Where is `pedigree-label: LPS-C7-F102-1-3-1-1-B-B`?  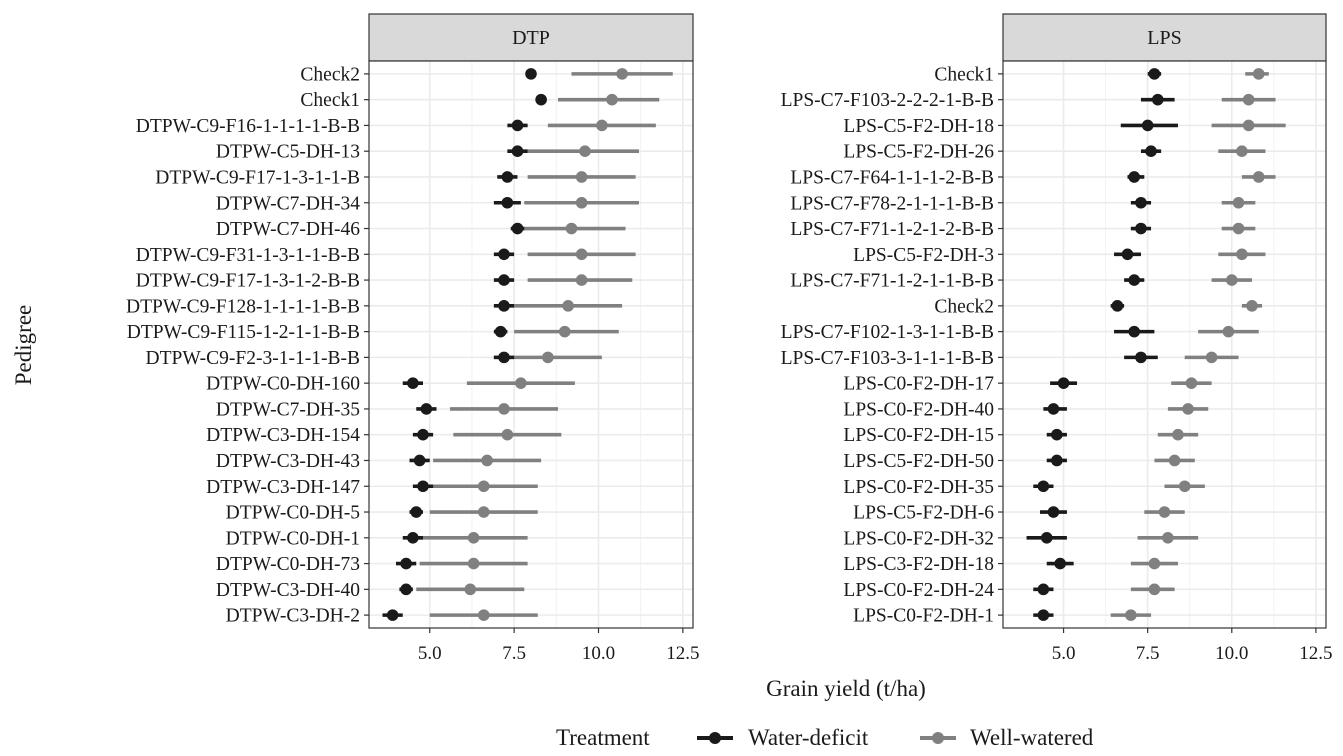 pedigree-label: LPS-C7-F102-1-3-1-1-B-B is located at coordinates (887, 332).